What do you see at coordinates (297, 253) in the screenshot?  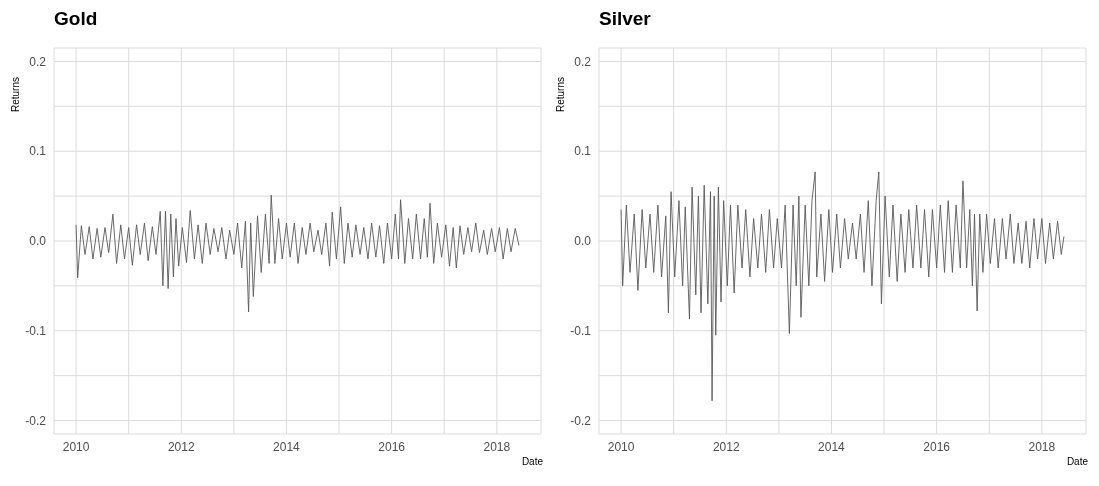 I see `line-series` at bounding box center [297, 253].